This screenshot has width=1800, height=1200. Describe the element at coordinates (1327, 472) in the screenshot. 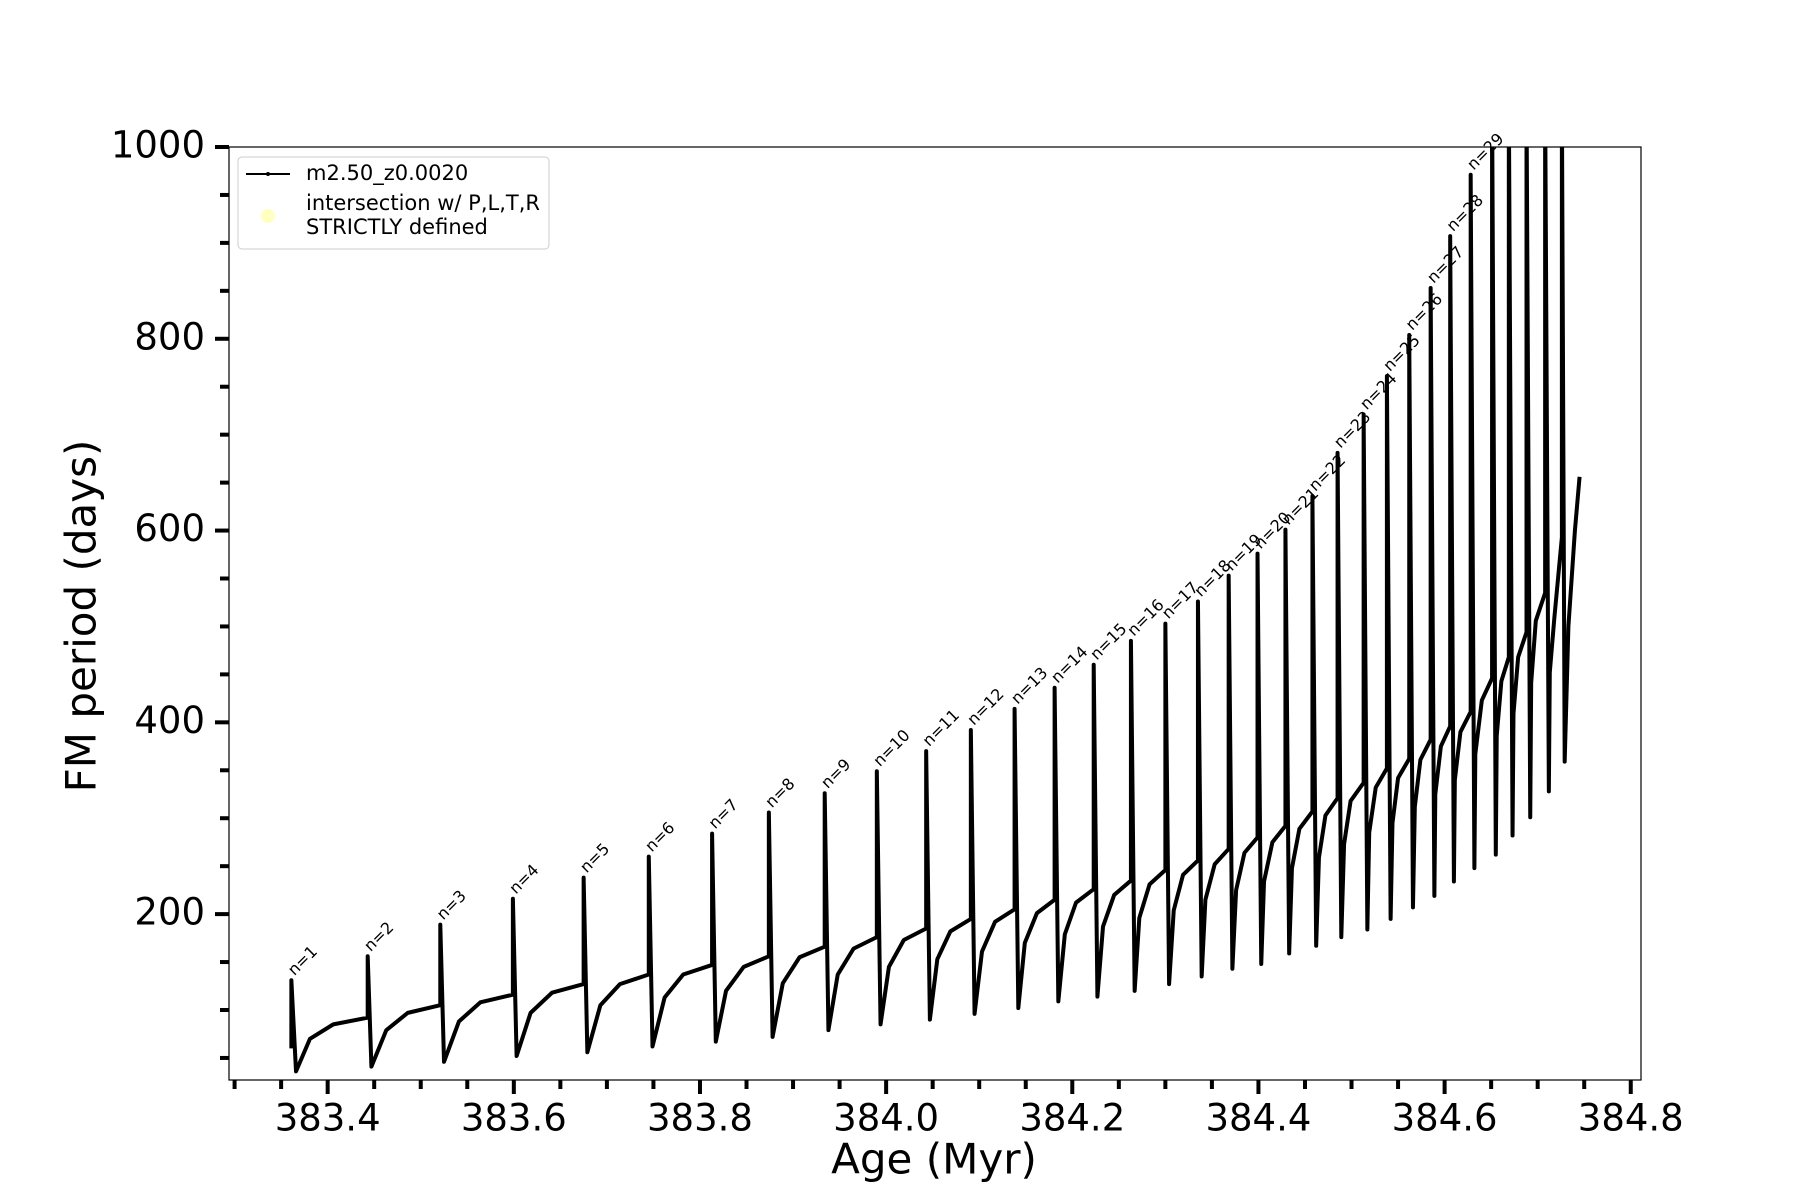

I see `pulse-label: n=22` at that location.